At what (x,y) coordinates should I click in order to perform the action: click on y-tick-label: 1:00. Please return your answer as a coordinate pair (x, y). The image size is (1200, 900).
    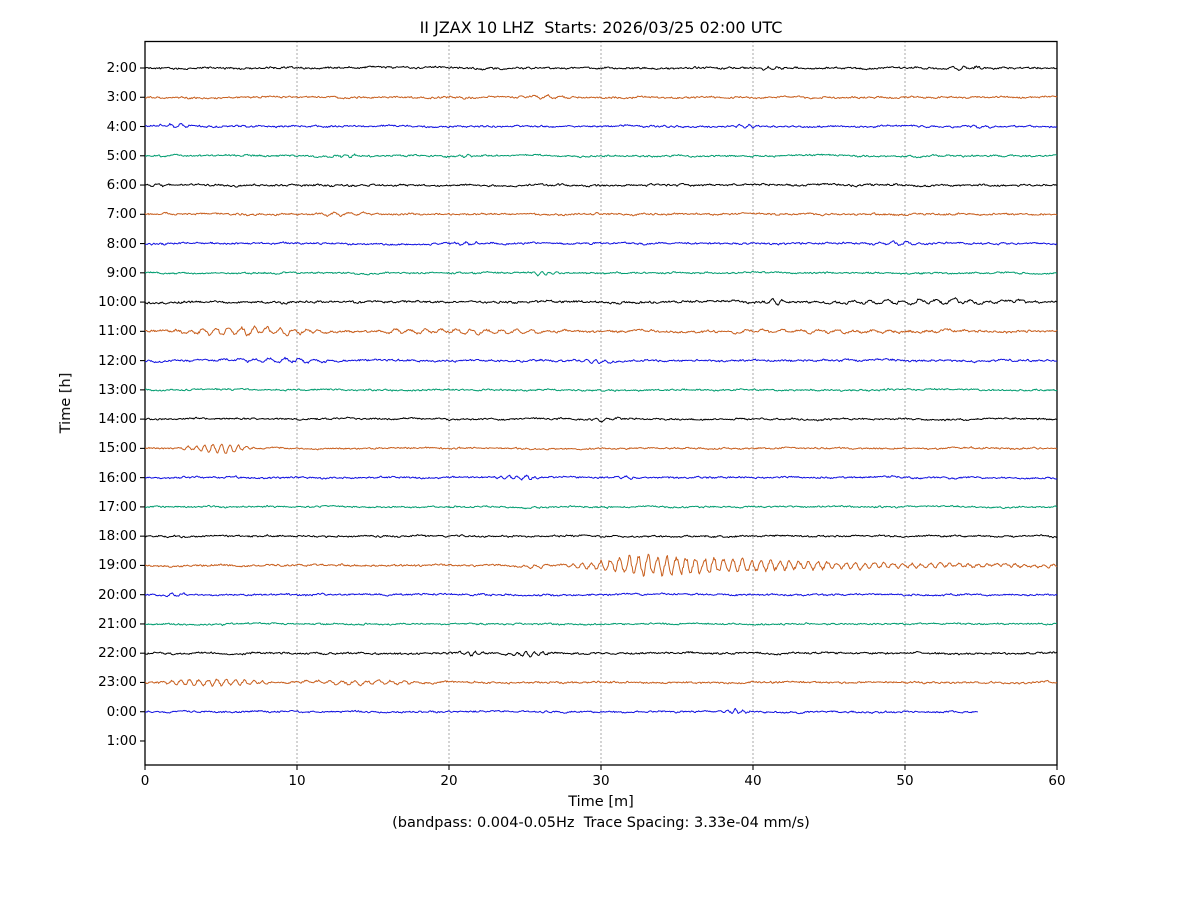
    Looking at the image, I should click on (121, 740).